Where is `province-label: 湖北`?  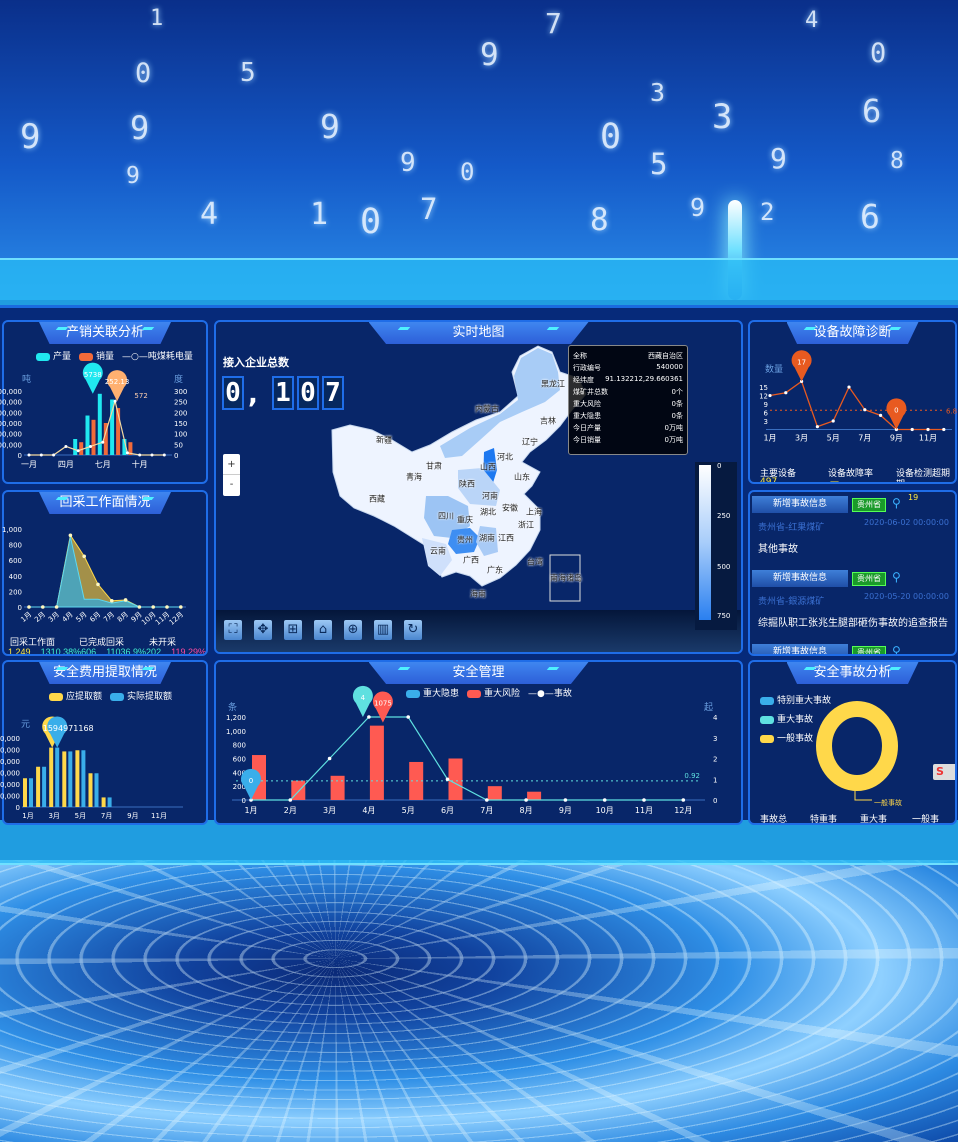 province-label: 湖北 is located at coordinates (488, 512).